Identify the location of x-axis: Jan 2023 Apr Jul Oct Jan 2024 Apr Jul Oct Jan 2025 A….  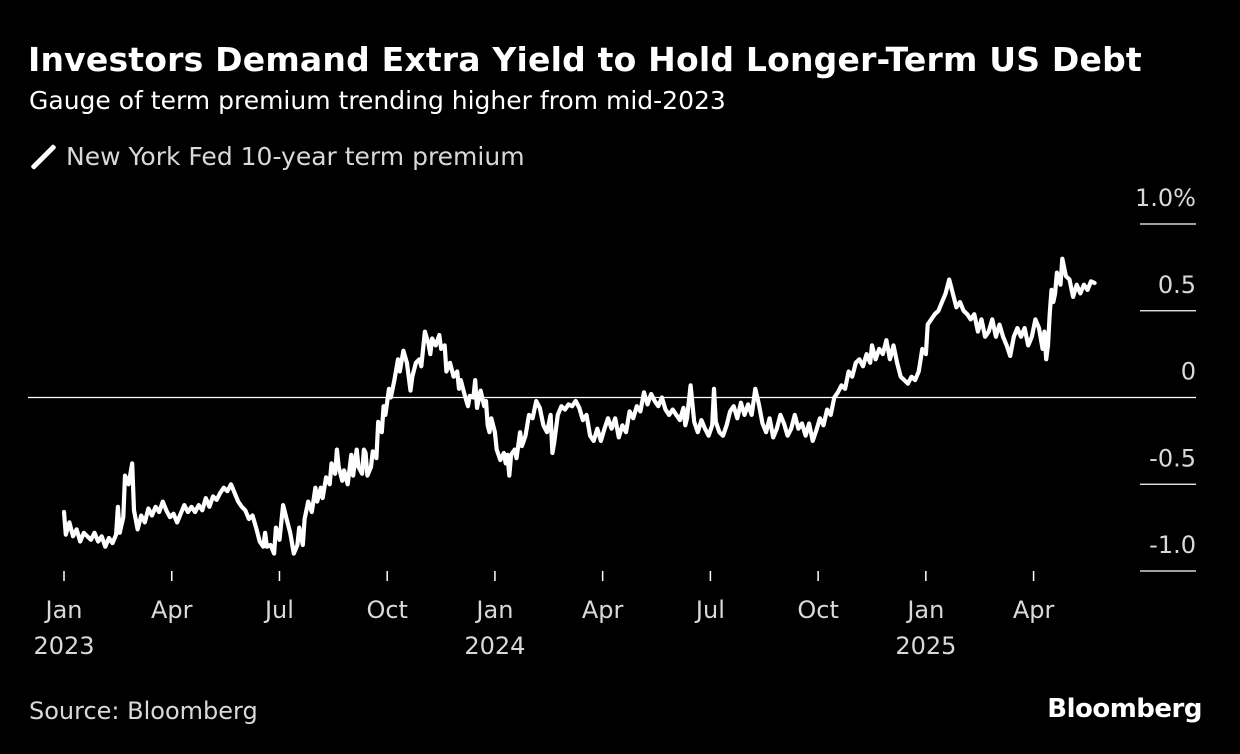
(543, 615).